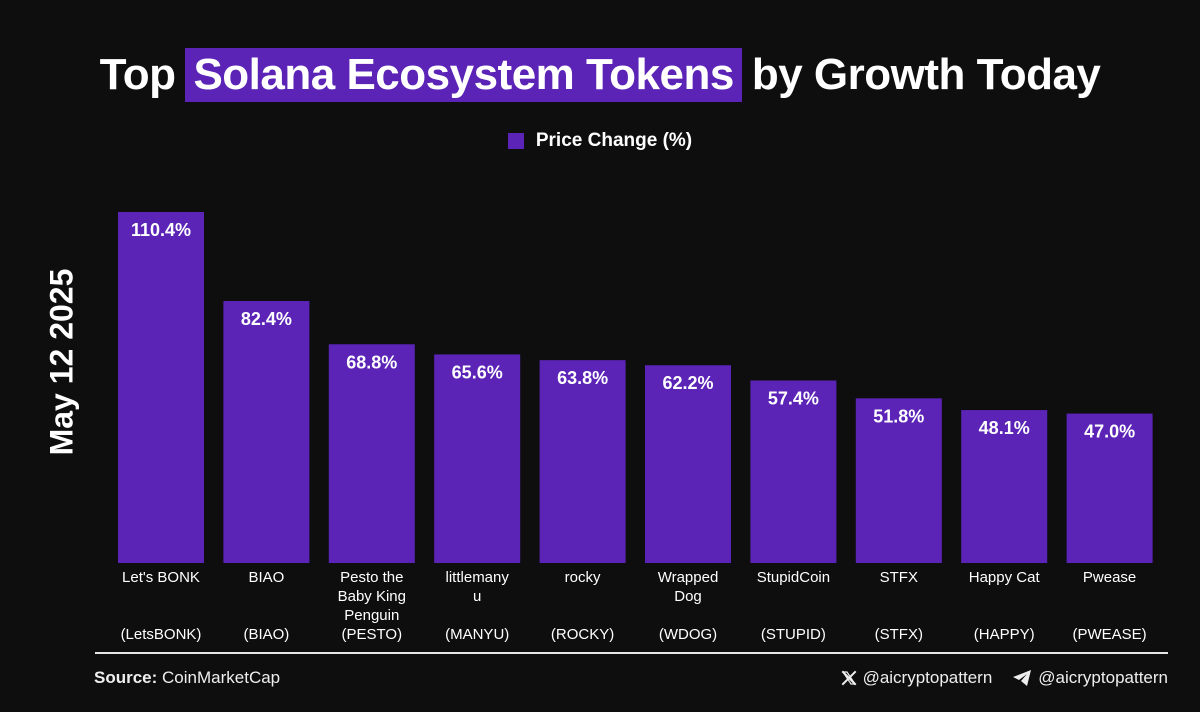 Image resolution: width=1200 pixels, height=712 pixels. Describe the element at coordinates (1109, 432) in the screenshot. I see `bar-value-label: 47.0%` at that location.